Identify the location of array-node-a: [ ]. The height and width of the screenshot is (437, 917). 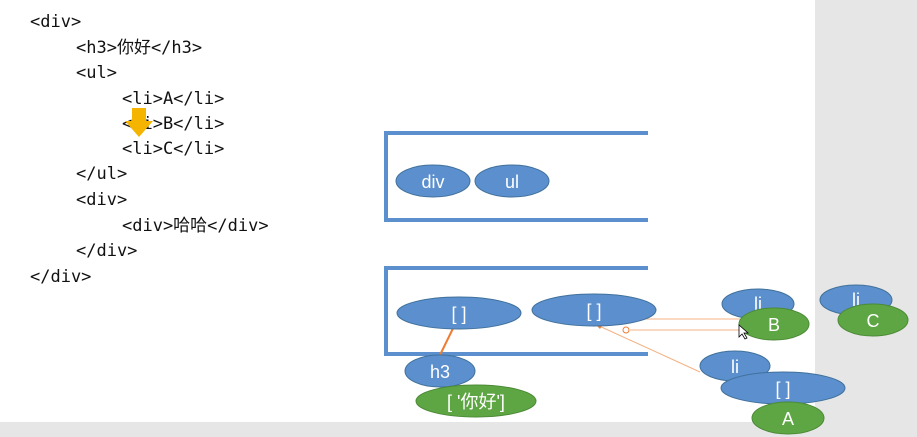
(783, 388).